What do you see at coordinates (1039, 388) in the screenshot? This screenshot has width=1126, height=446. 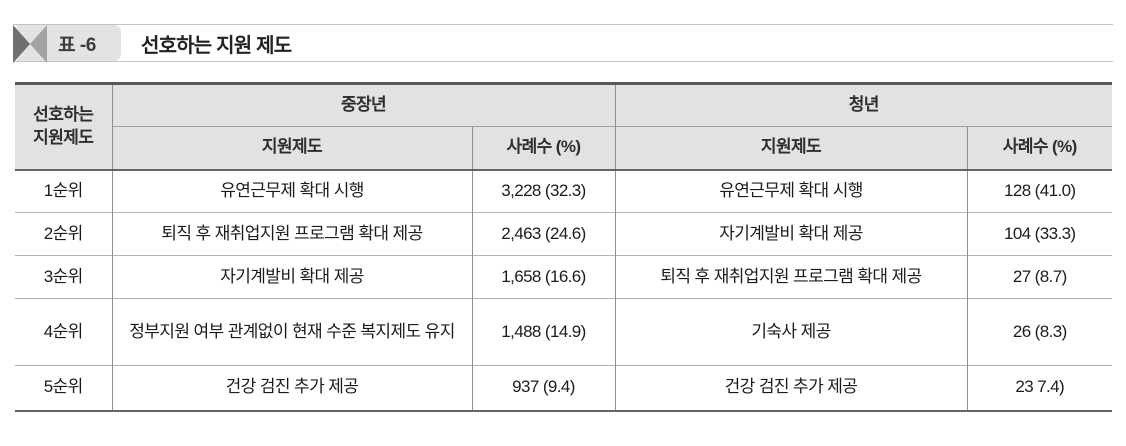 I see `youth-cases-cell: 23 7.4)` at bounding box center [1039, 388].